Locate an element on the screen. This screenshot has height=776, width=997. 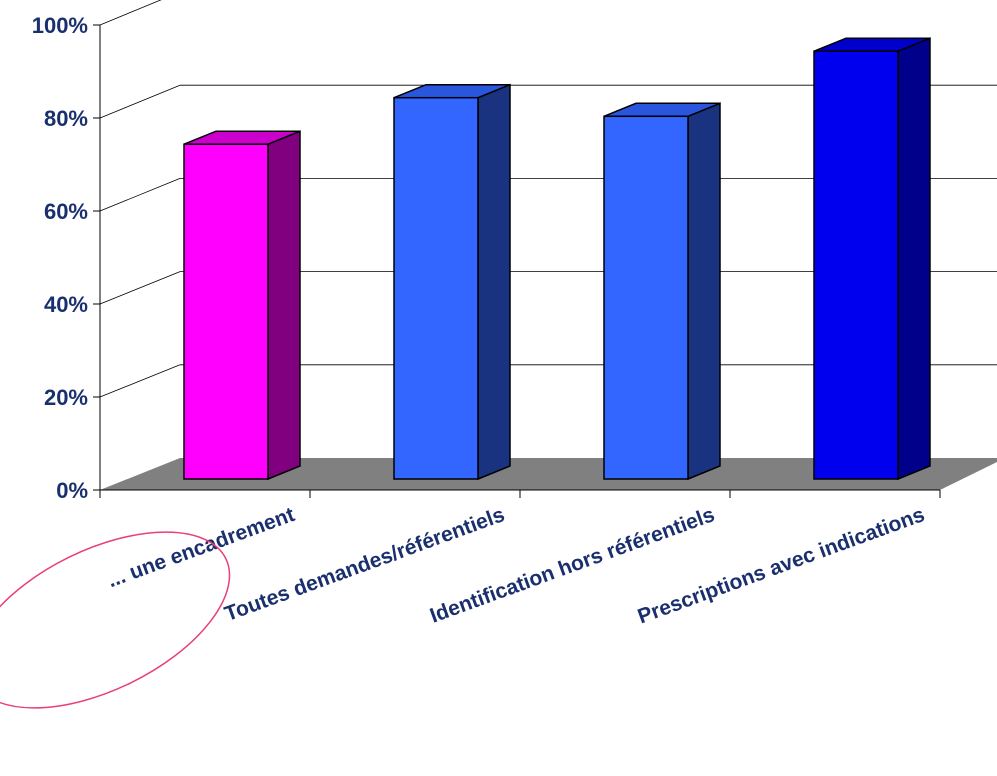
y-tick-label: 80% is located at coordinates (66, 118).